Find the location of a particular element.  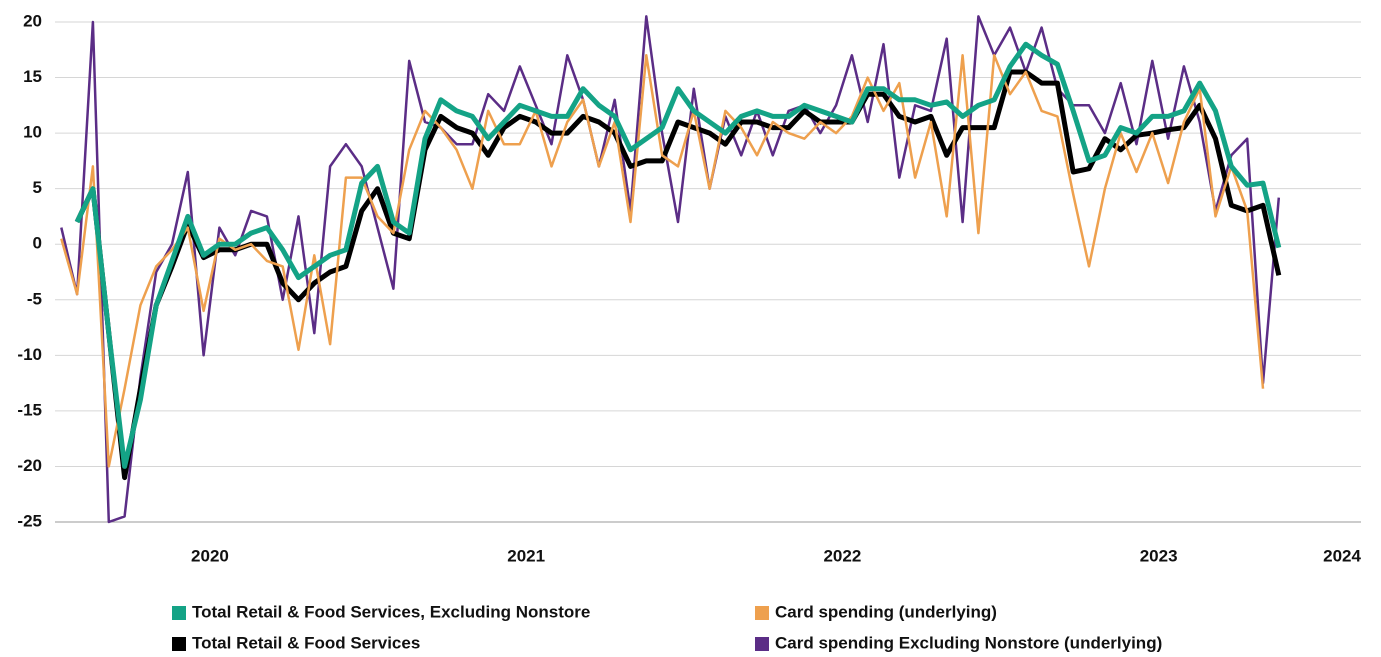

y-tick-label: -25 is located at coordinates (29, 520).